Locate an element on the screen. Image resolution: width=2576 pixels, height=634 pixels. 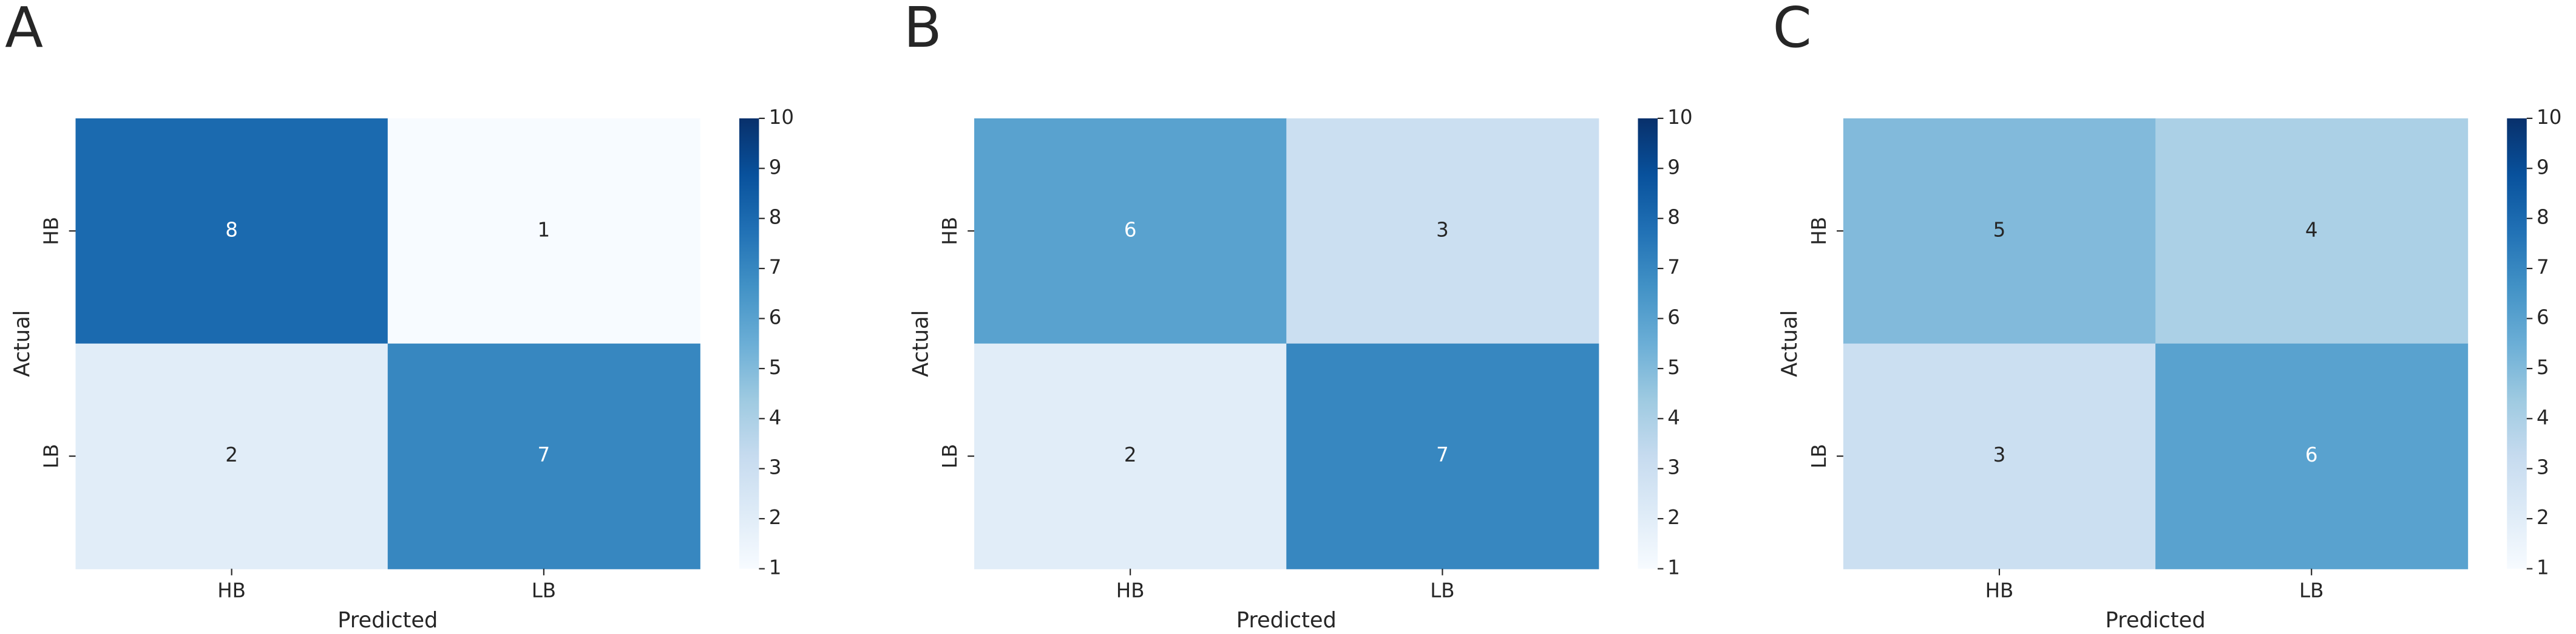
cell-label: 1 is located at coordinates (544, 229).